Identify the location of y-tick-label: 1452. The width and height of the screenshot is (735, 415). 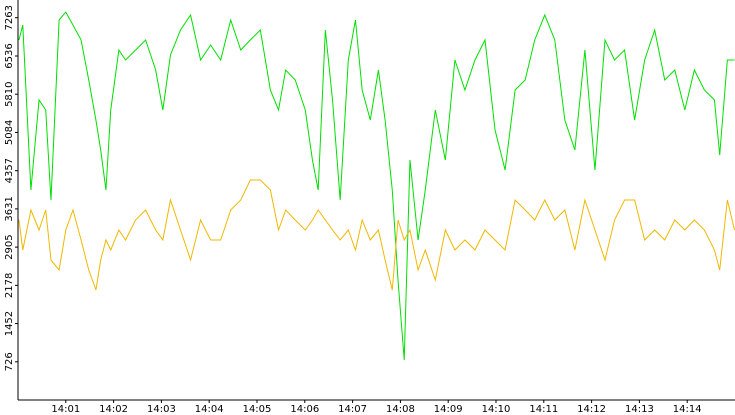
(9, 323).